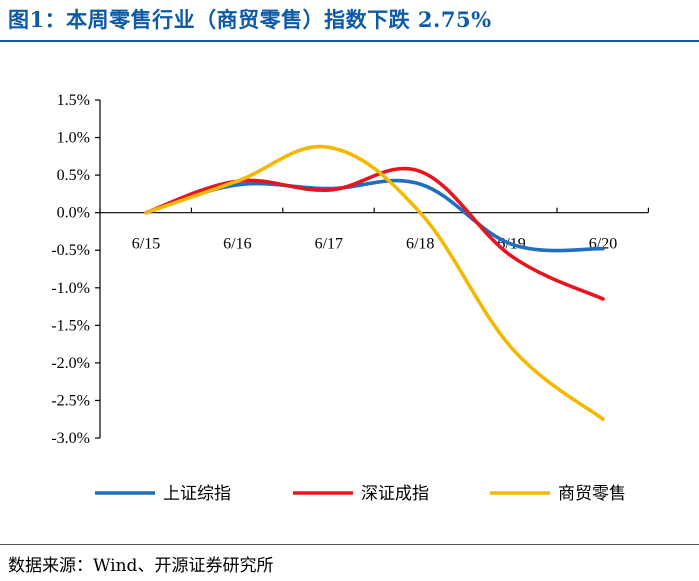 Image resolution: width=699 pixels, height=581 pixels. I want to click on y-tick-label: 1.5%, so click(73, 100).